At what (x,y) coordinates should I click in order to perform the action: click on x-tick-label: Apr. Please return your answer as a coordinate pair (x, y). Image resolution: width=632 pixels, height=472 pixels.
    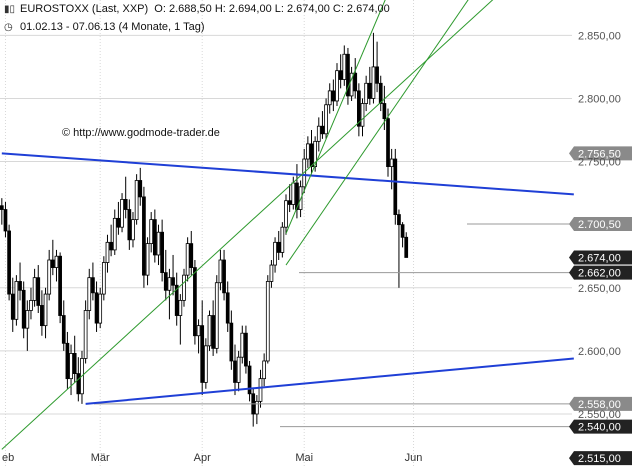
    Looking at the image, I should click on (202, 458).